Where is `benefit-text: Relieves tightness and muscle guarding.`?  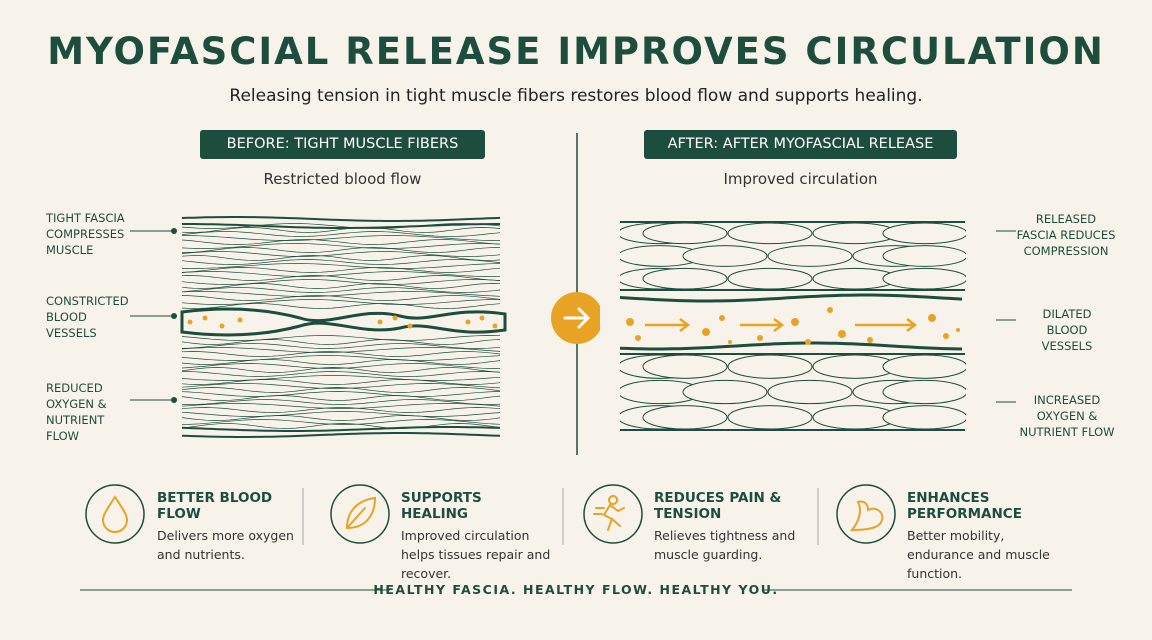 benefit-text: Relieves tightness and muscle guarding. is located at coordinates (725, 545).